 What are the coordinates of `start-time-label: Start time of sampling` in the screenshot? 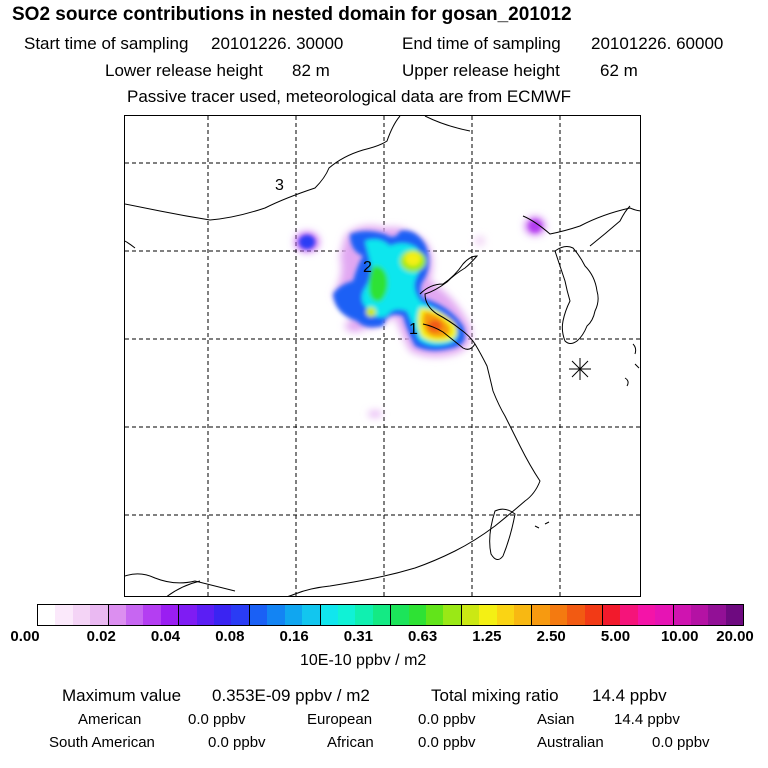 It's located at (106, 43).